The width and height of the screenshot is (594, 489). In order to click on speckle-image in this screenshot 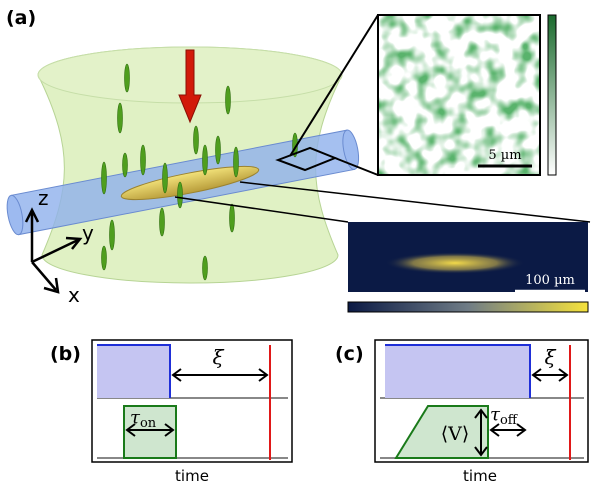, I will do `click(459, 95)`.